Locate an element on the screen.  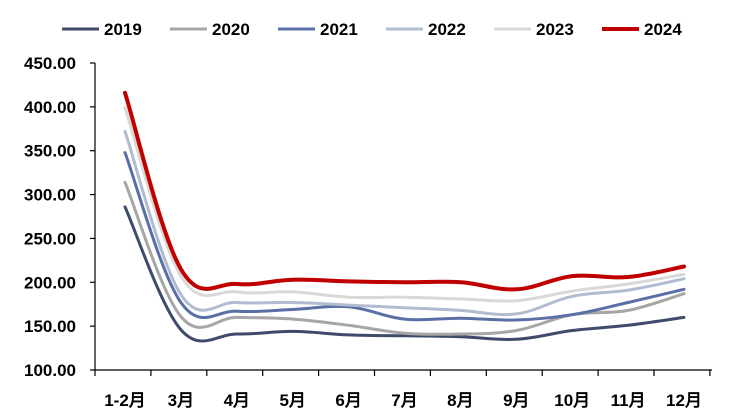
x-tick-label: 12月 is located at coordinates (684, 400).